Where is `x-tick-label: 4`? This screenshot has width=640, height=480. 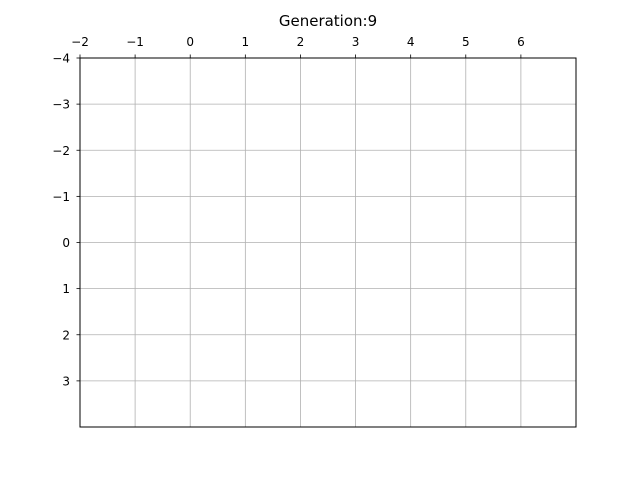 x-tick-label: 4 is located at coordinates (411, 42).